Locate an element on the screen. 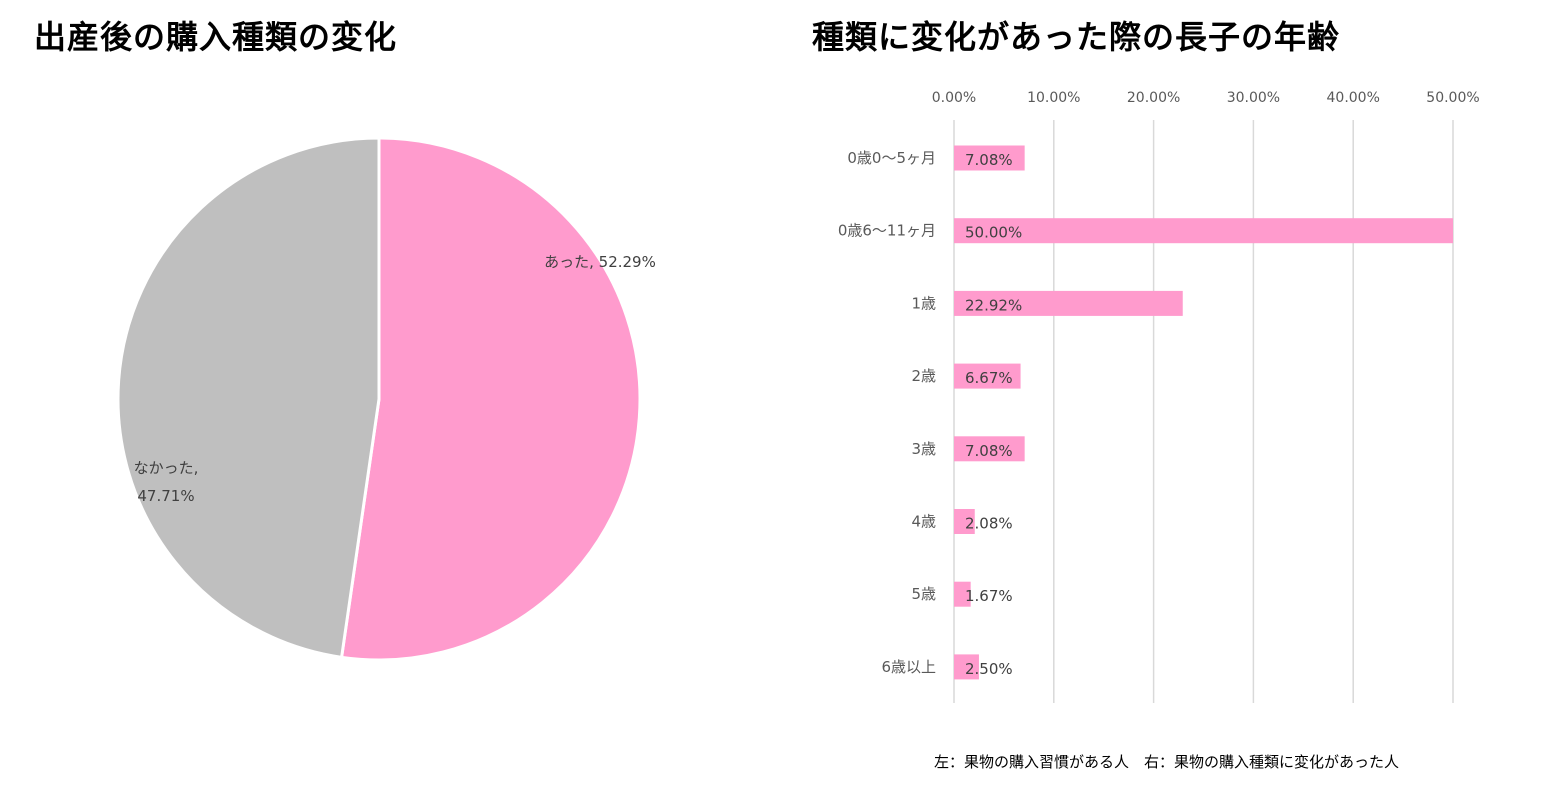  x-tick-label: 10.00% is located at coordinates (1053, 98).